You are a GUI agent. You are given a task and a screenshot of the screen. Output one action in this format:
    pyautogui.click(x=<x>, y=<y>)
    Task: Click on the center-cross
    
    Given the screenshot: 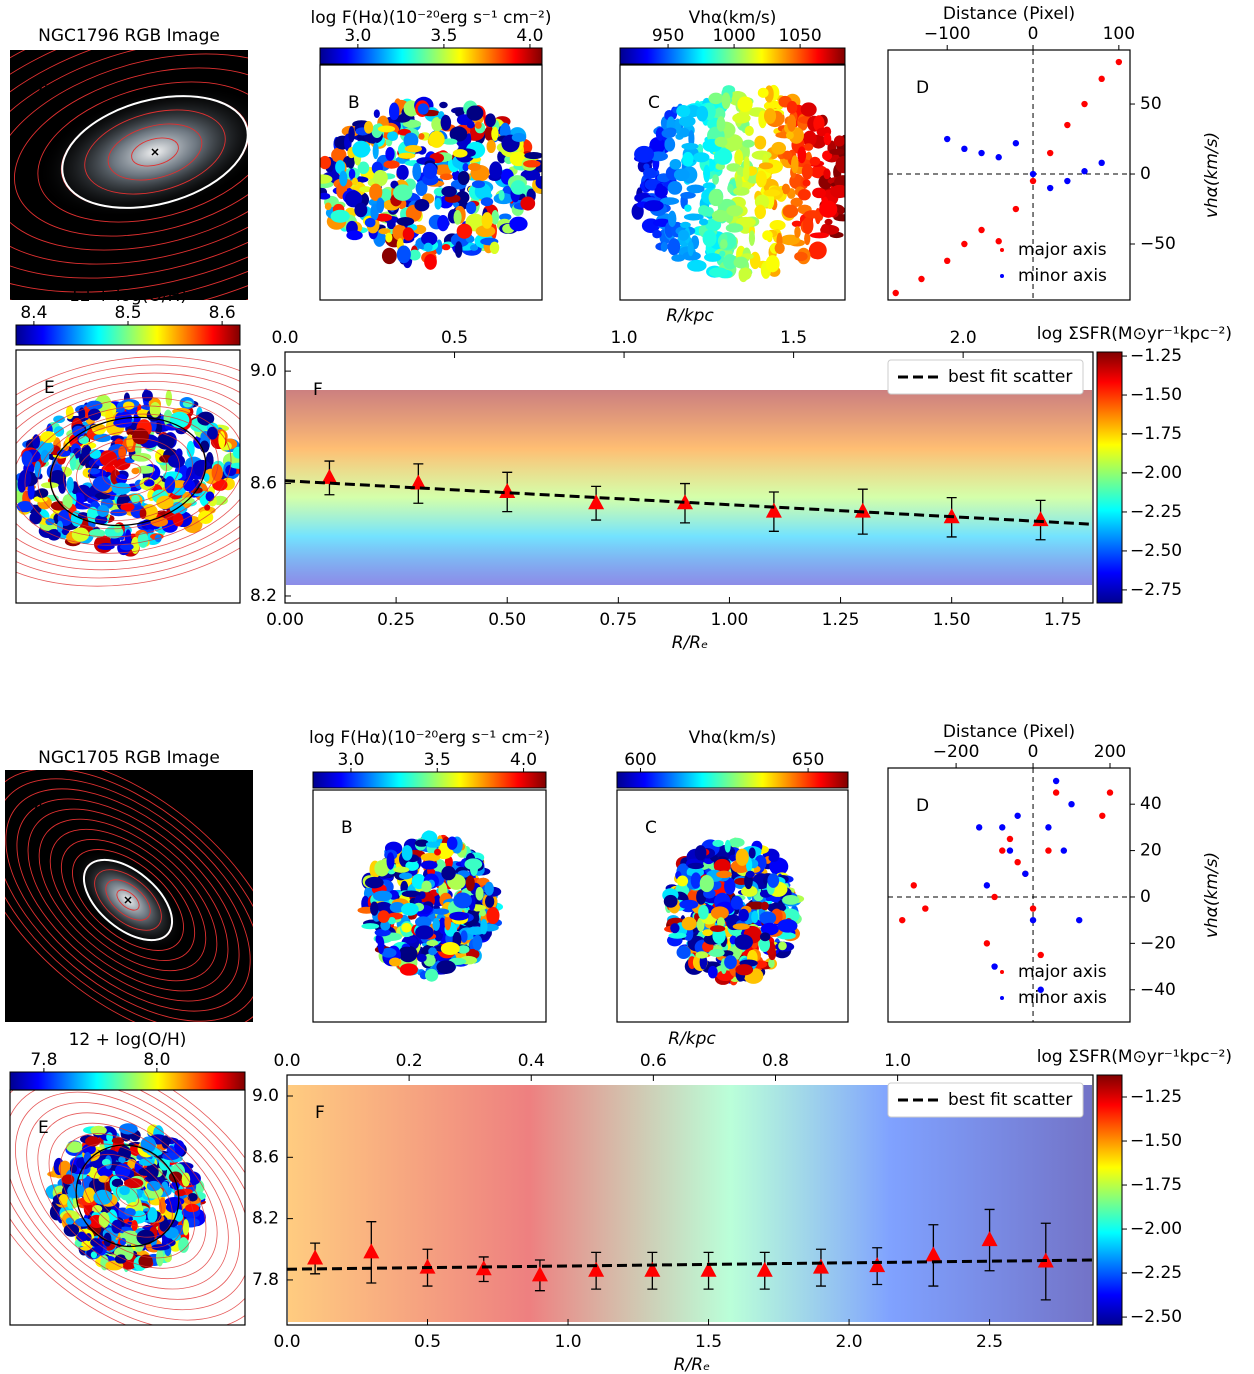 What is the action you would take?
    pyautogui.click(x=128, y=900)
    